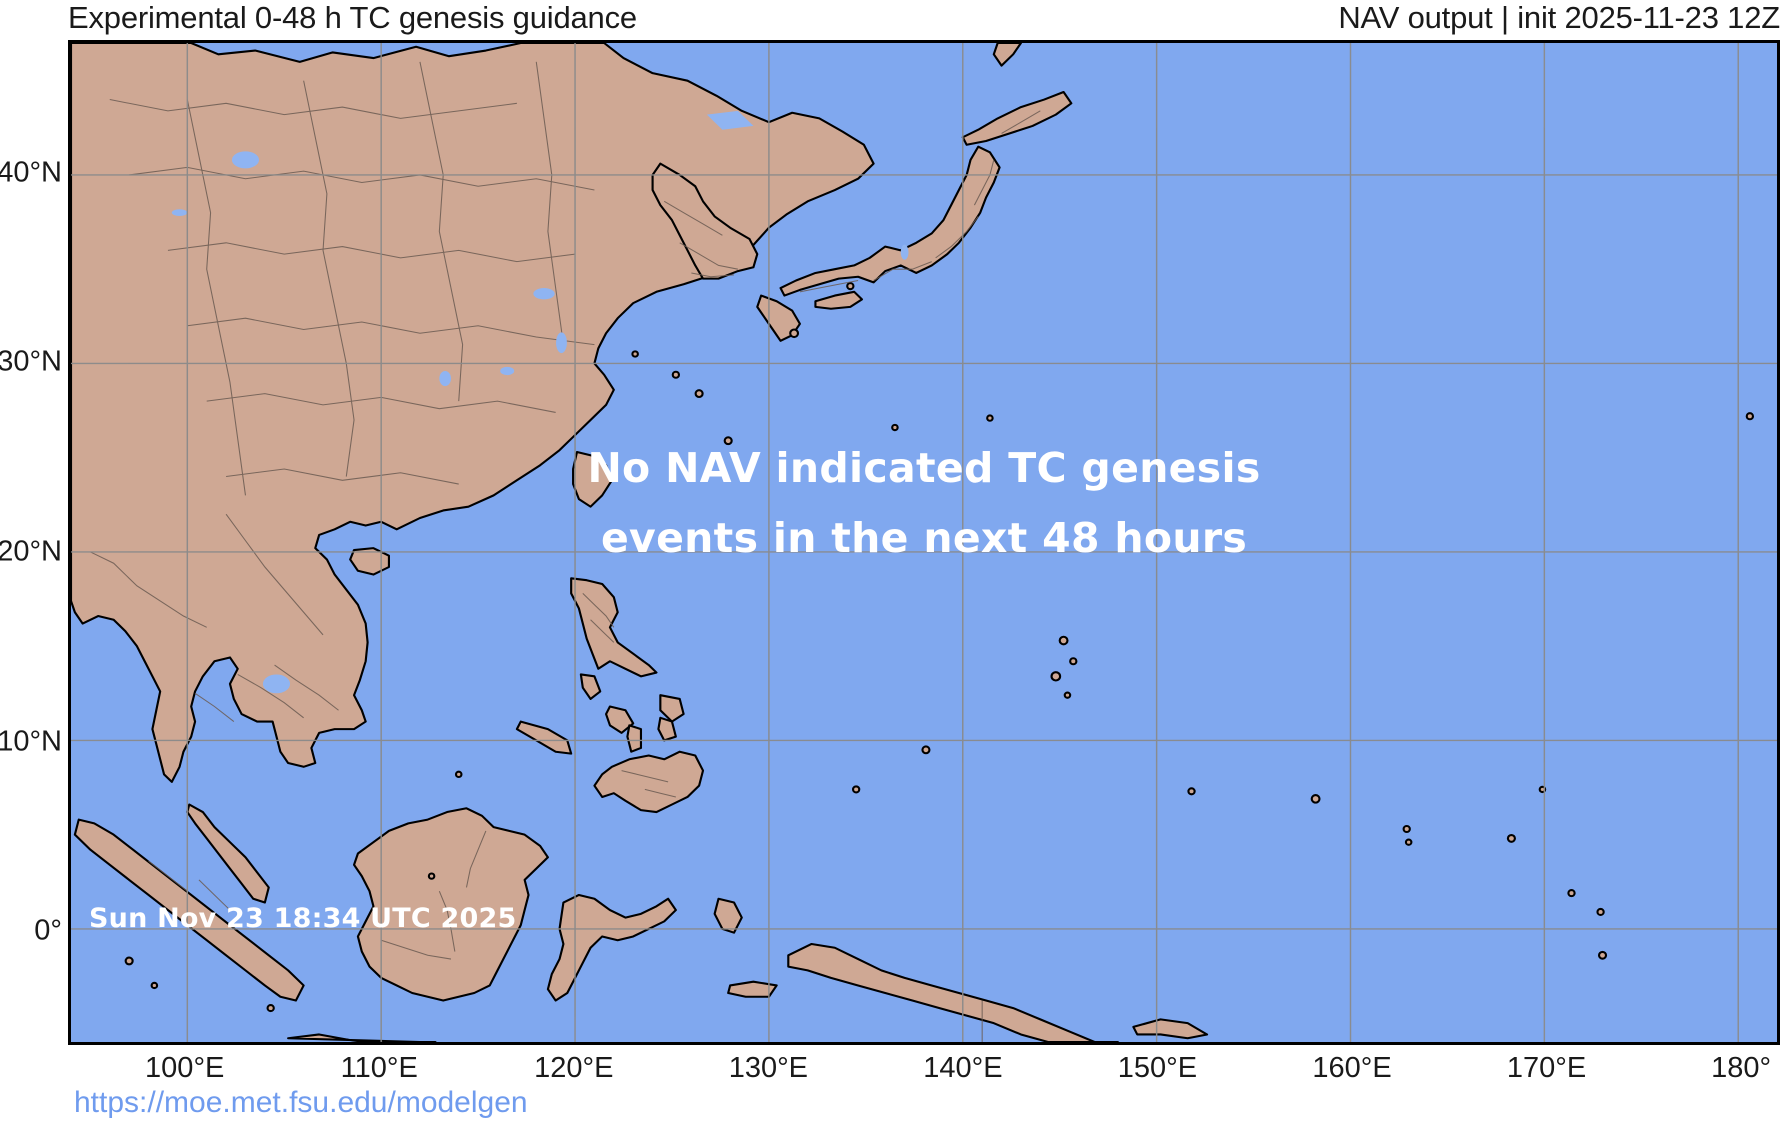  Describe the element at coordinates (48, 930) in the screenshot. I see `y-tick-label: 0°` at that location.